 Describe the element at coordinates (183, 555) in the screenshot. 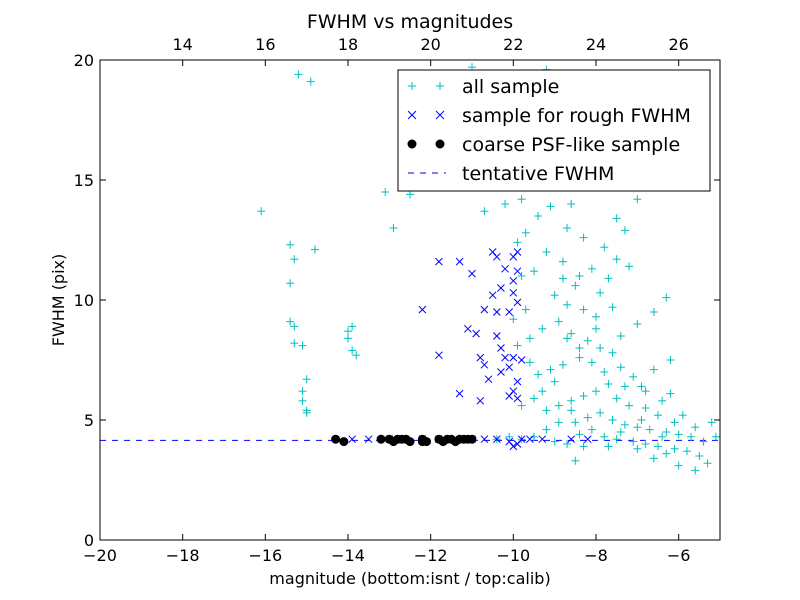

I see `x-tick-label: −18` at that location.